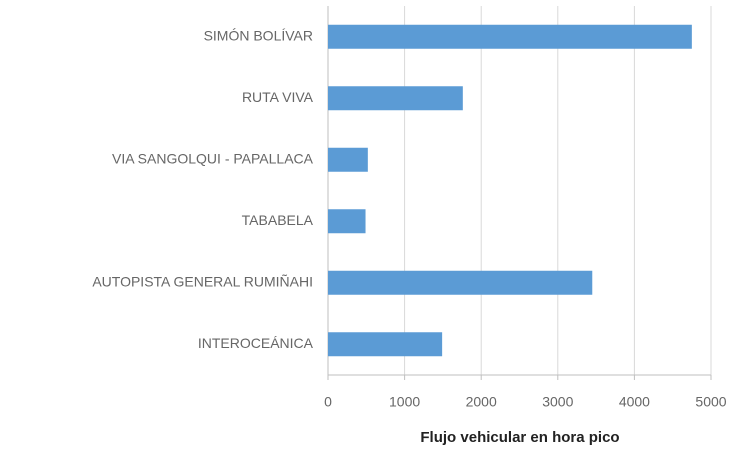 This screenshot has height=450, width=735. I want to click on x-tick-label: 2000, so click(481, 402).